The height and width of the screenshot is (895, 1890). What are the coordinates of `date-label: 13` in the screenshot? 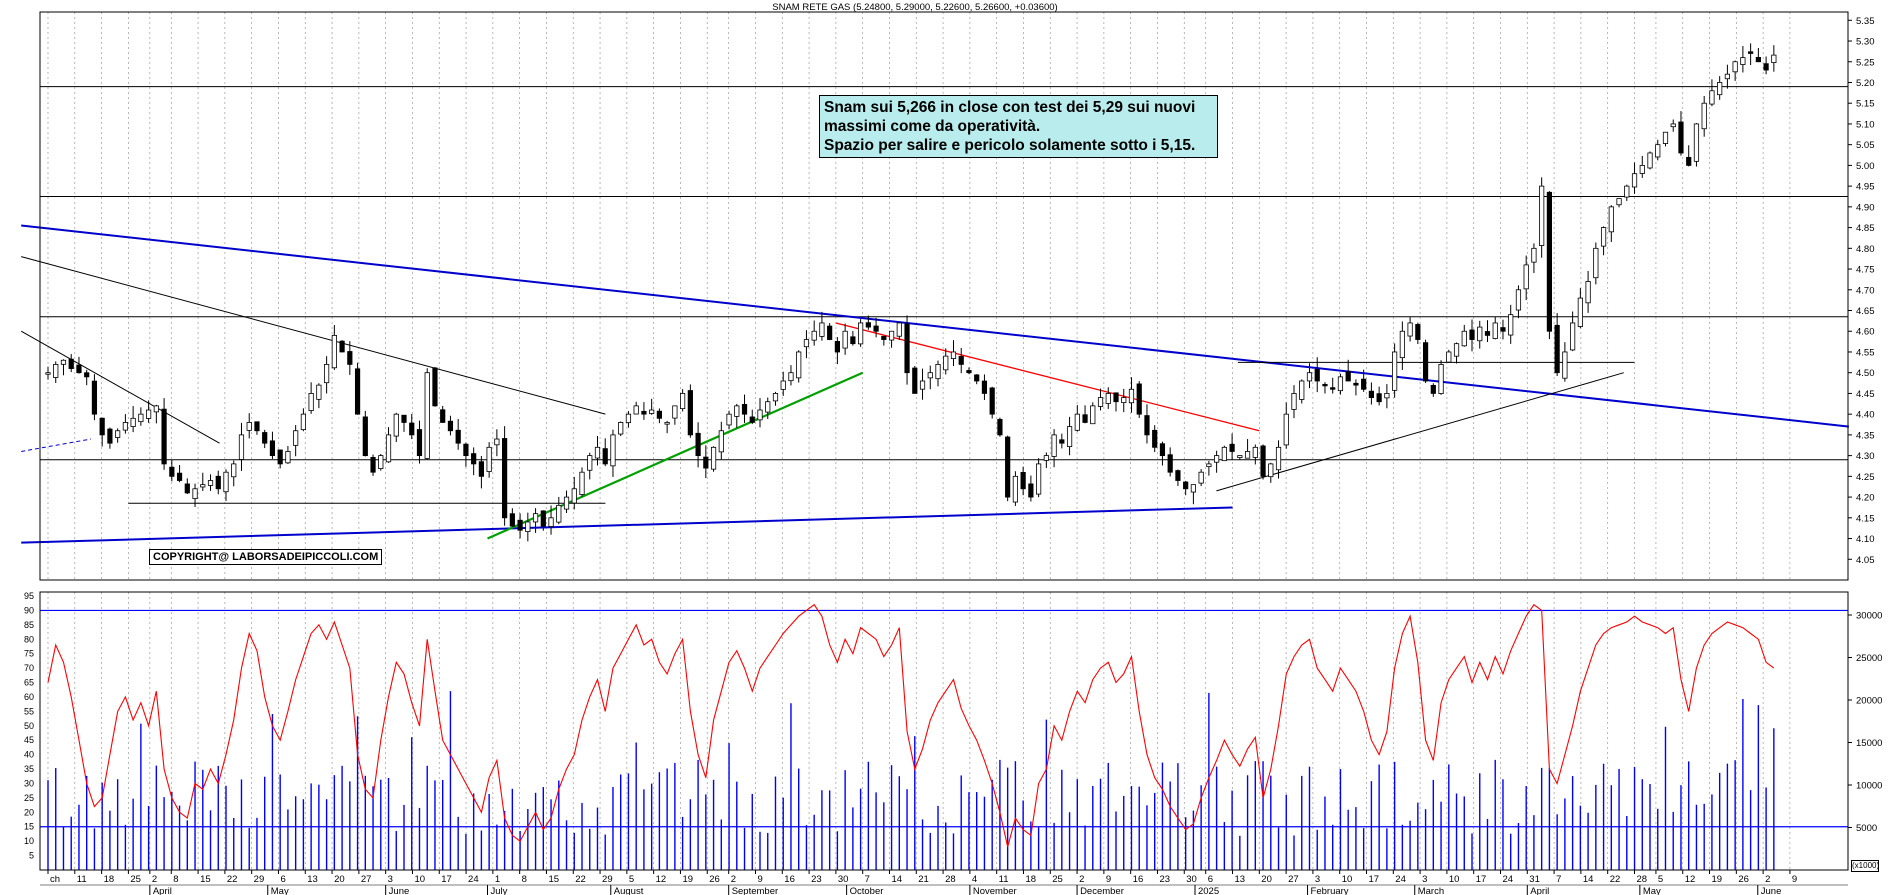 It's located at (312, 879).